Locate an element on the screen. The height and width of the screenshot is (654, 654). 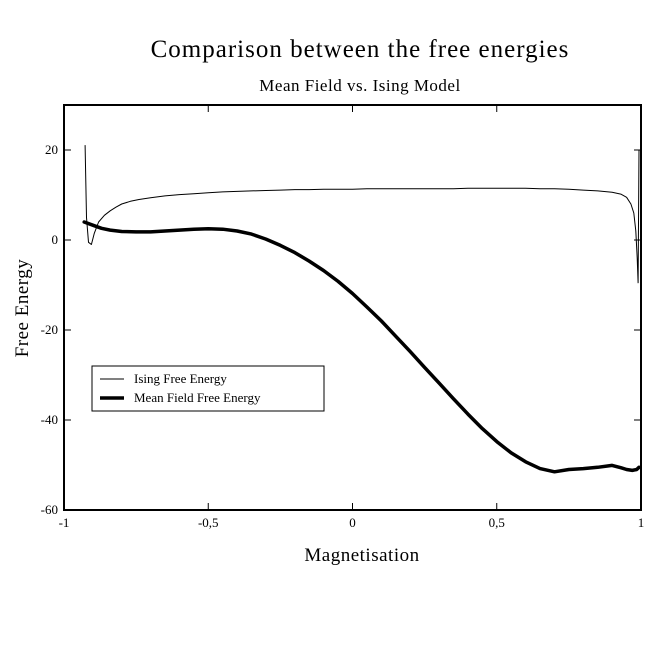
legend-label-mean-field: Mean Field Free Energy is located at coordinates (197, 397).